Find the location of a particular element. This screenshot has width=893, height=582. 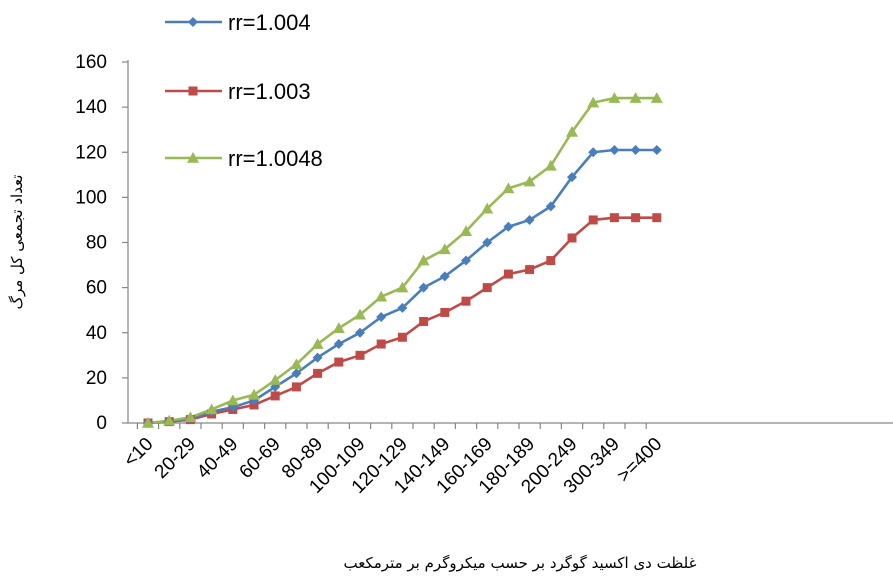

y-axis-title: تعداد تجمعی کل مرگ is located at coordinates (17, 242).